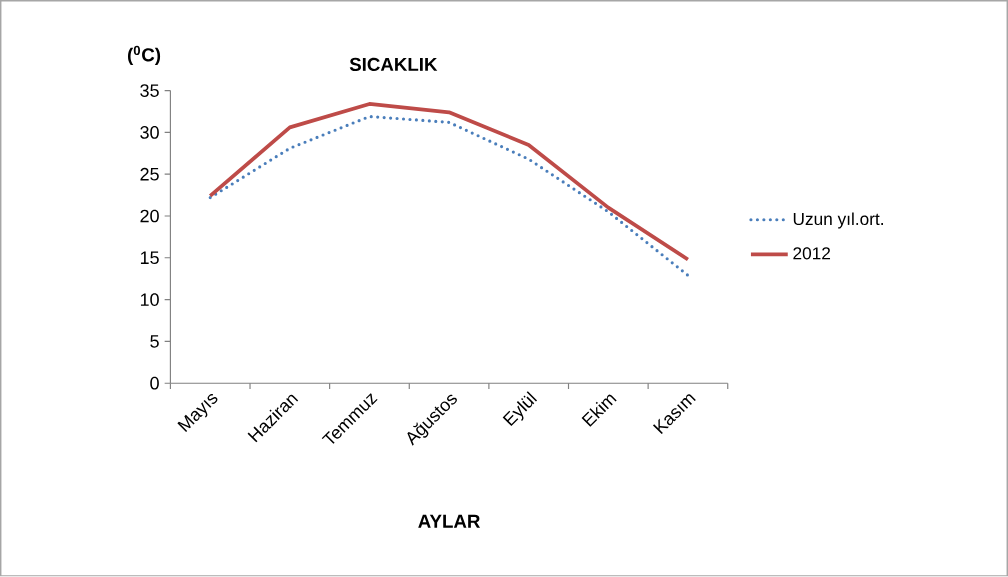 Image resolution: width=1008 pixels, height=577 pixels. What do you see at coordinates (144, 56) in the screenshot?
I see `y-axis-title: ($^{0}$C)` at bounding box center [144, 56].